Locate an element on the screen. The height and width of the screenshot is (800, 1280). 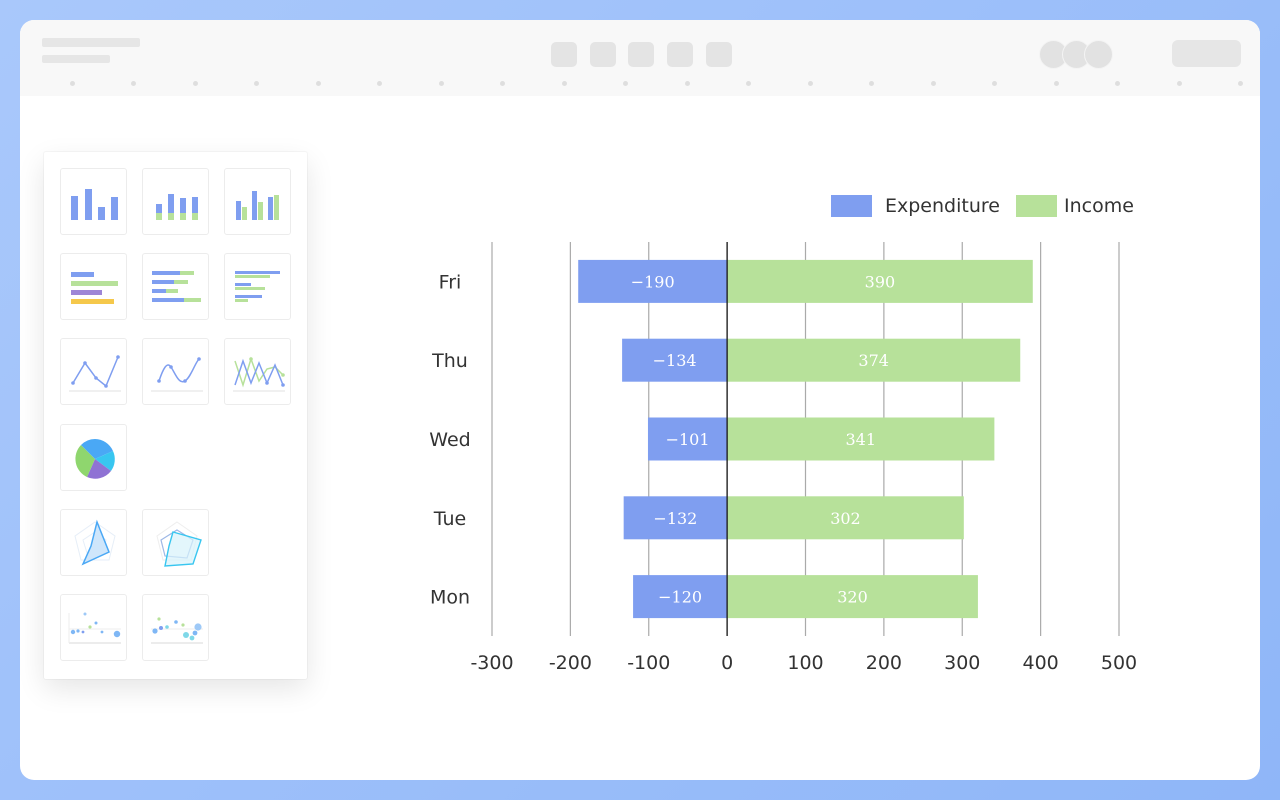
x-tick-label: 500 is located at coordinates (1119, 663).